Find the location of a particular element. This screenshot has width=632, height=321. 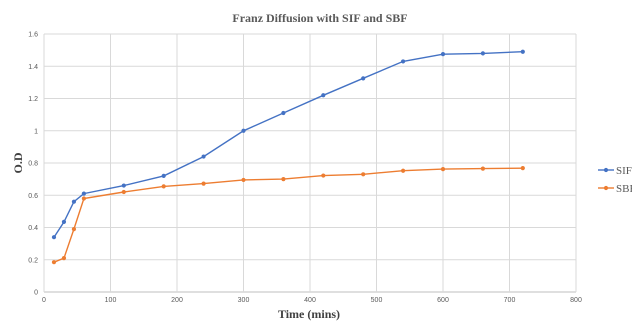

x-tick-label: 0 is located at coordinates (44, 300).